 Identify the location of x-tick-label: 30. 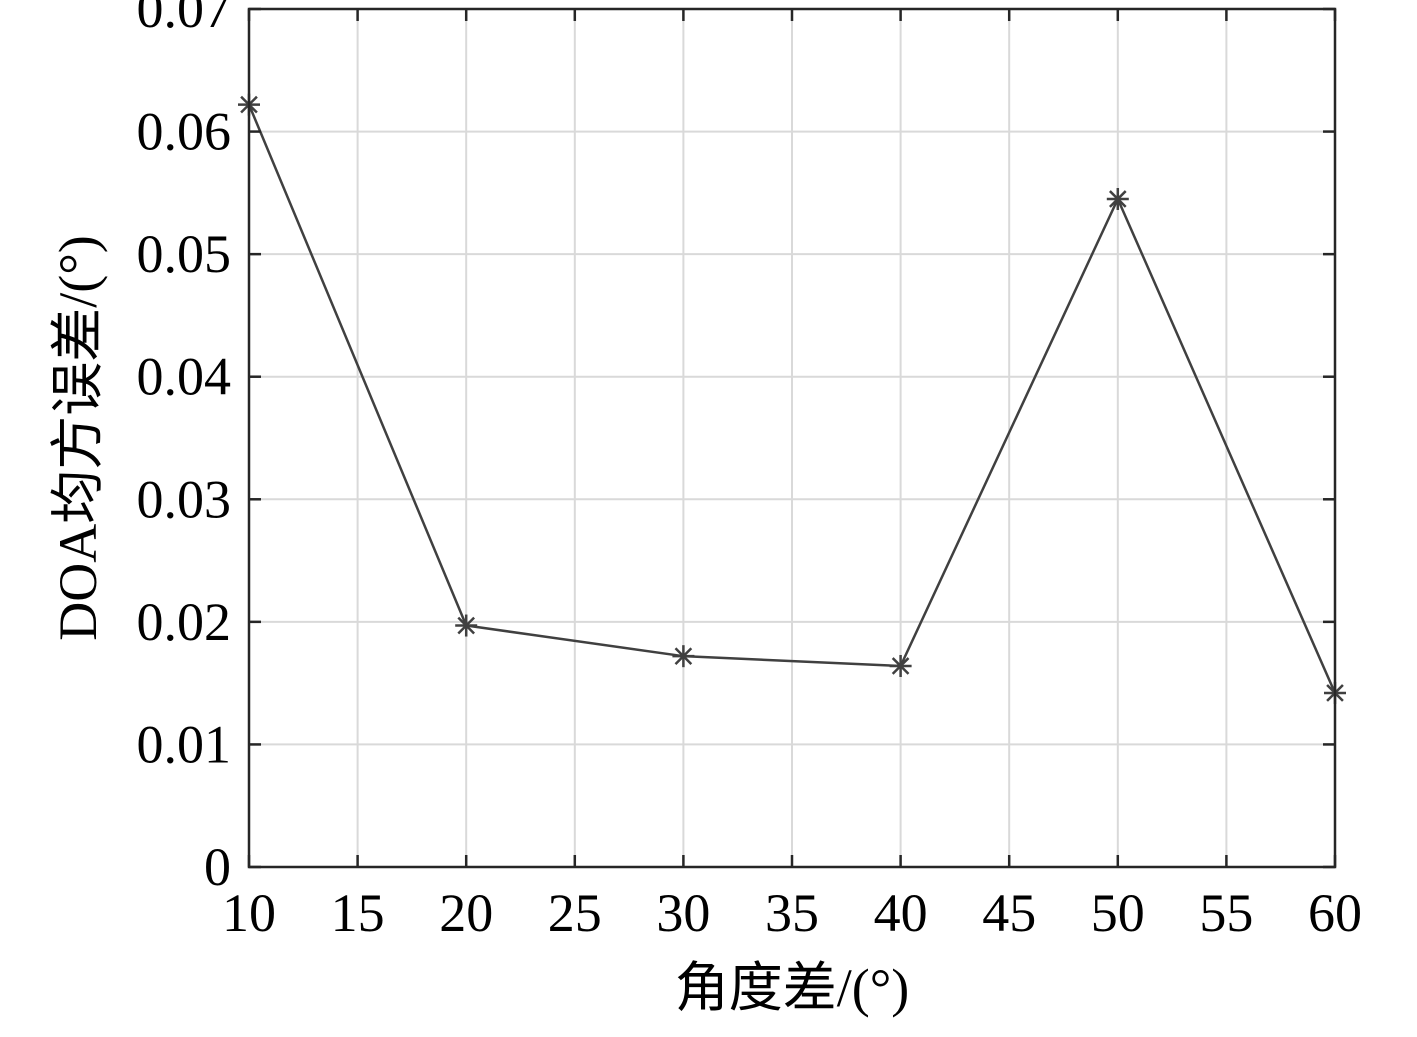
(683, 913).